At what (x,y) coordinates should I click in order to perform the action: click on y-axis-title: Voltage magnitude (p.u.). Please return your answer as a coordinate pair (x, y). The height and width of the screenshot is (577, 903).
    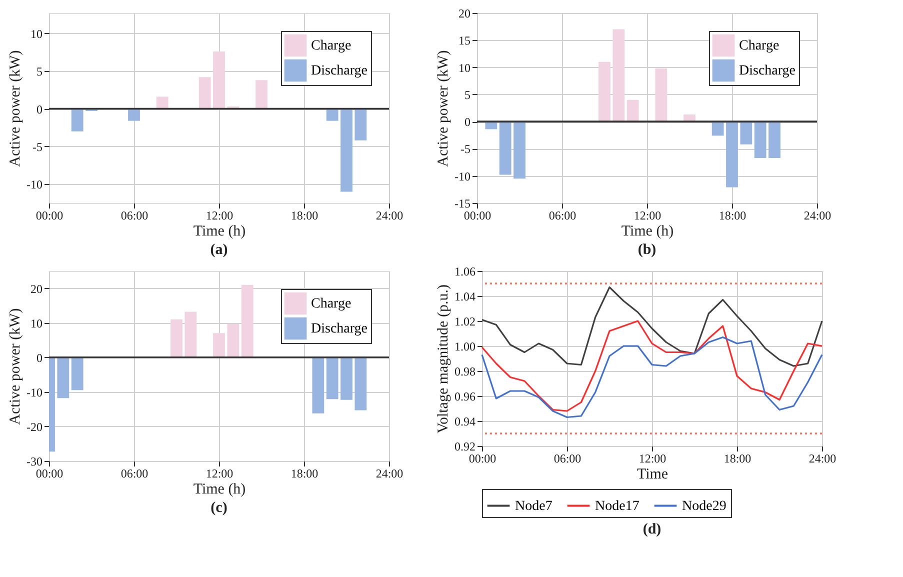
    Looking at the image, I should click on (444, 359).